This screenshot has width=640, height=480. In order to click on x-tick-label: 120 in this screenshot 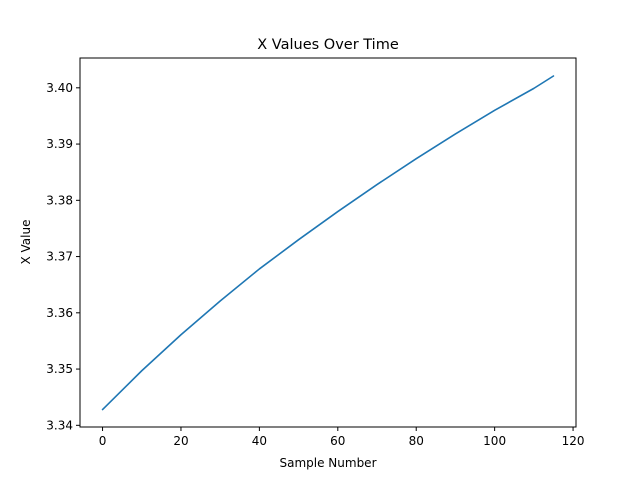, I will do `click(573, 441)`.